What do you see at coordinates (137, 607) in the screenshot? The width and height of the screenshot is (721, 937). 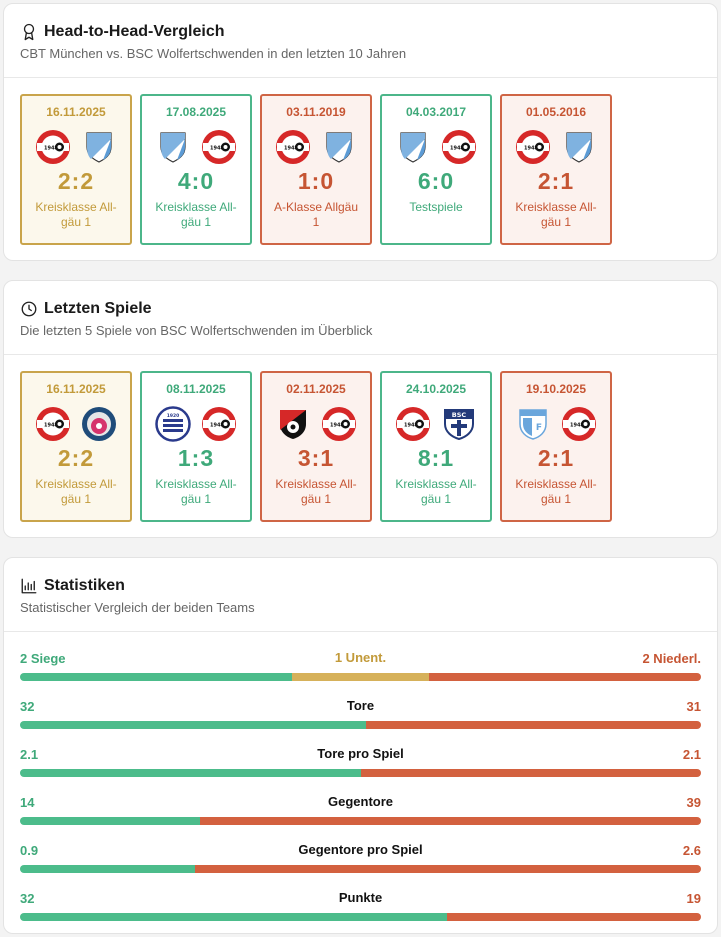 I see `stats-subtitle: Statistischer Vergleich der beiden Teams` at bounding box center [137, 607].